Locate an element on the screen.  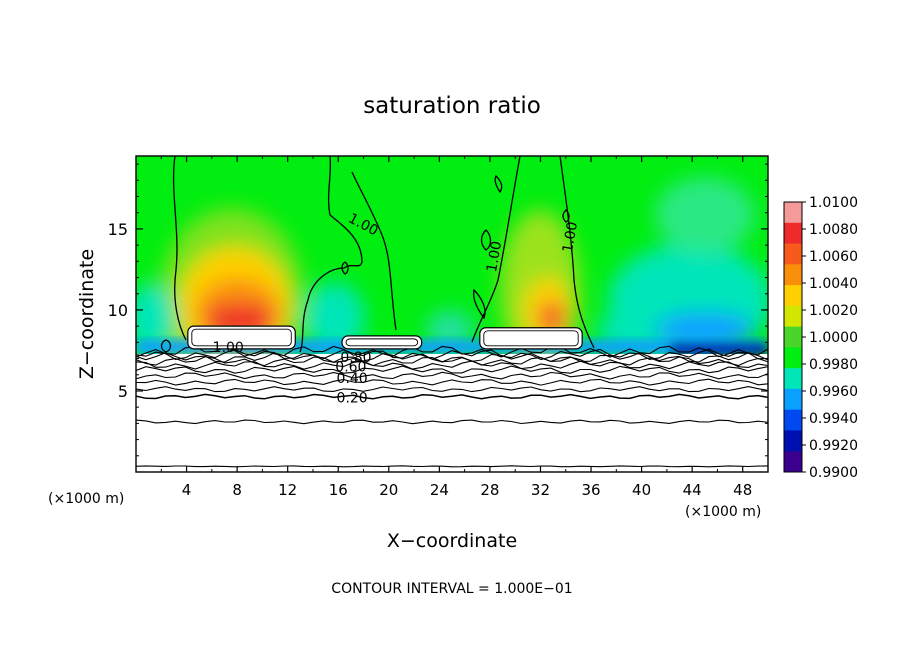
x-unit-left: (×1000 m) is located at coordinates (86, 499).